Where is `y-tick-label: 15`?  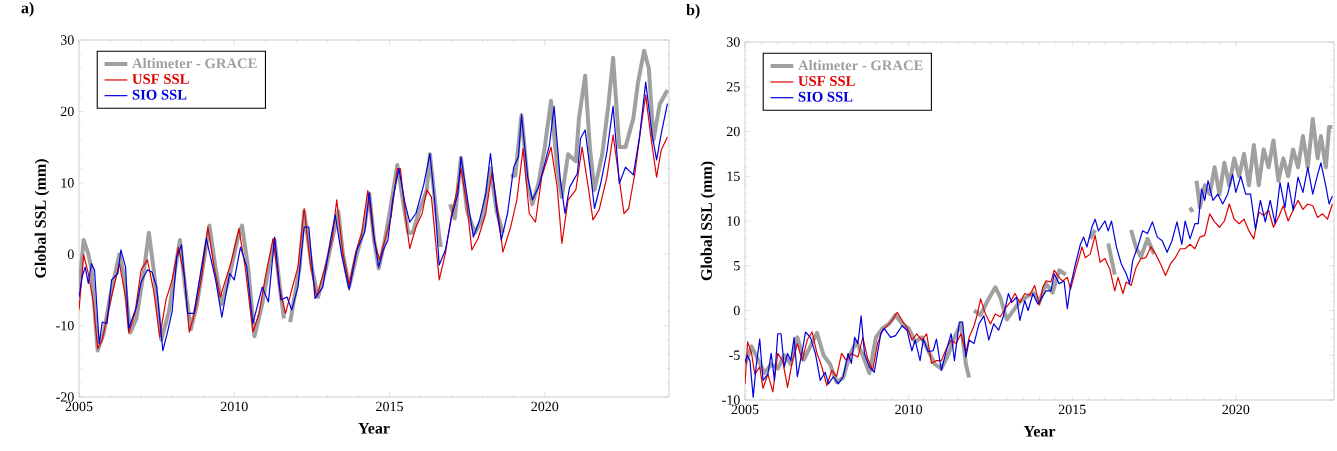 y-tick-label: 15 is located at coordinates (733, 176).